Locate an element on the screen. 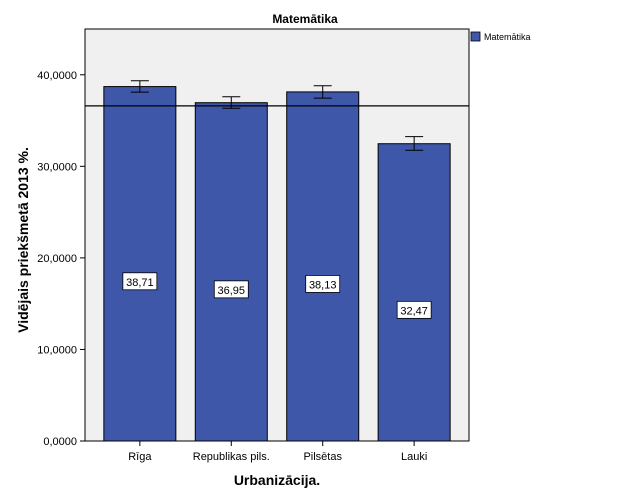  x-axis-label: Urbanizācija. is located at coordinates (277, 480).